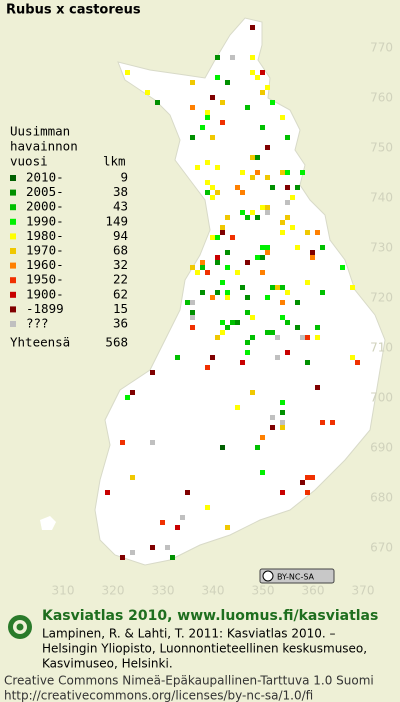 The height and width of the screenshot is (702, 400). I want to click on legend-label: 2010-, so click(45, 177).